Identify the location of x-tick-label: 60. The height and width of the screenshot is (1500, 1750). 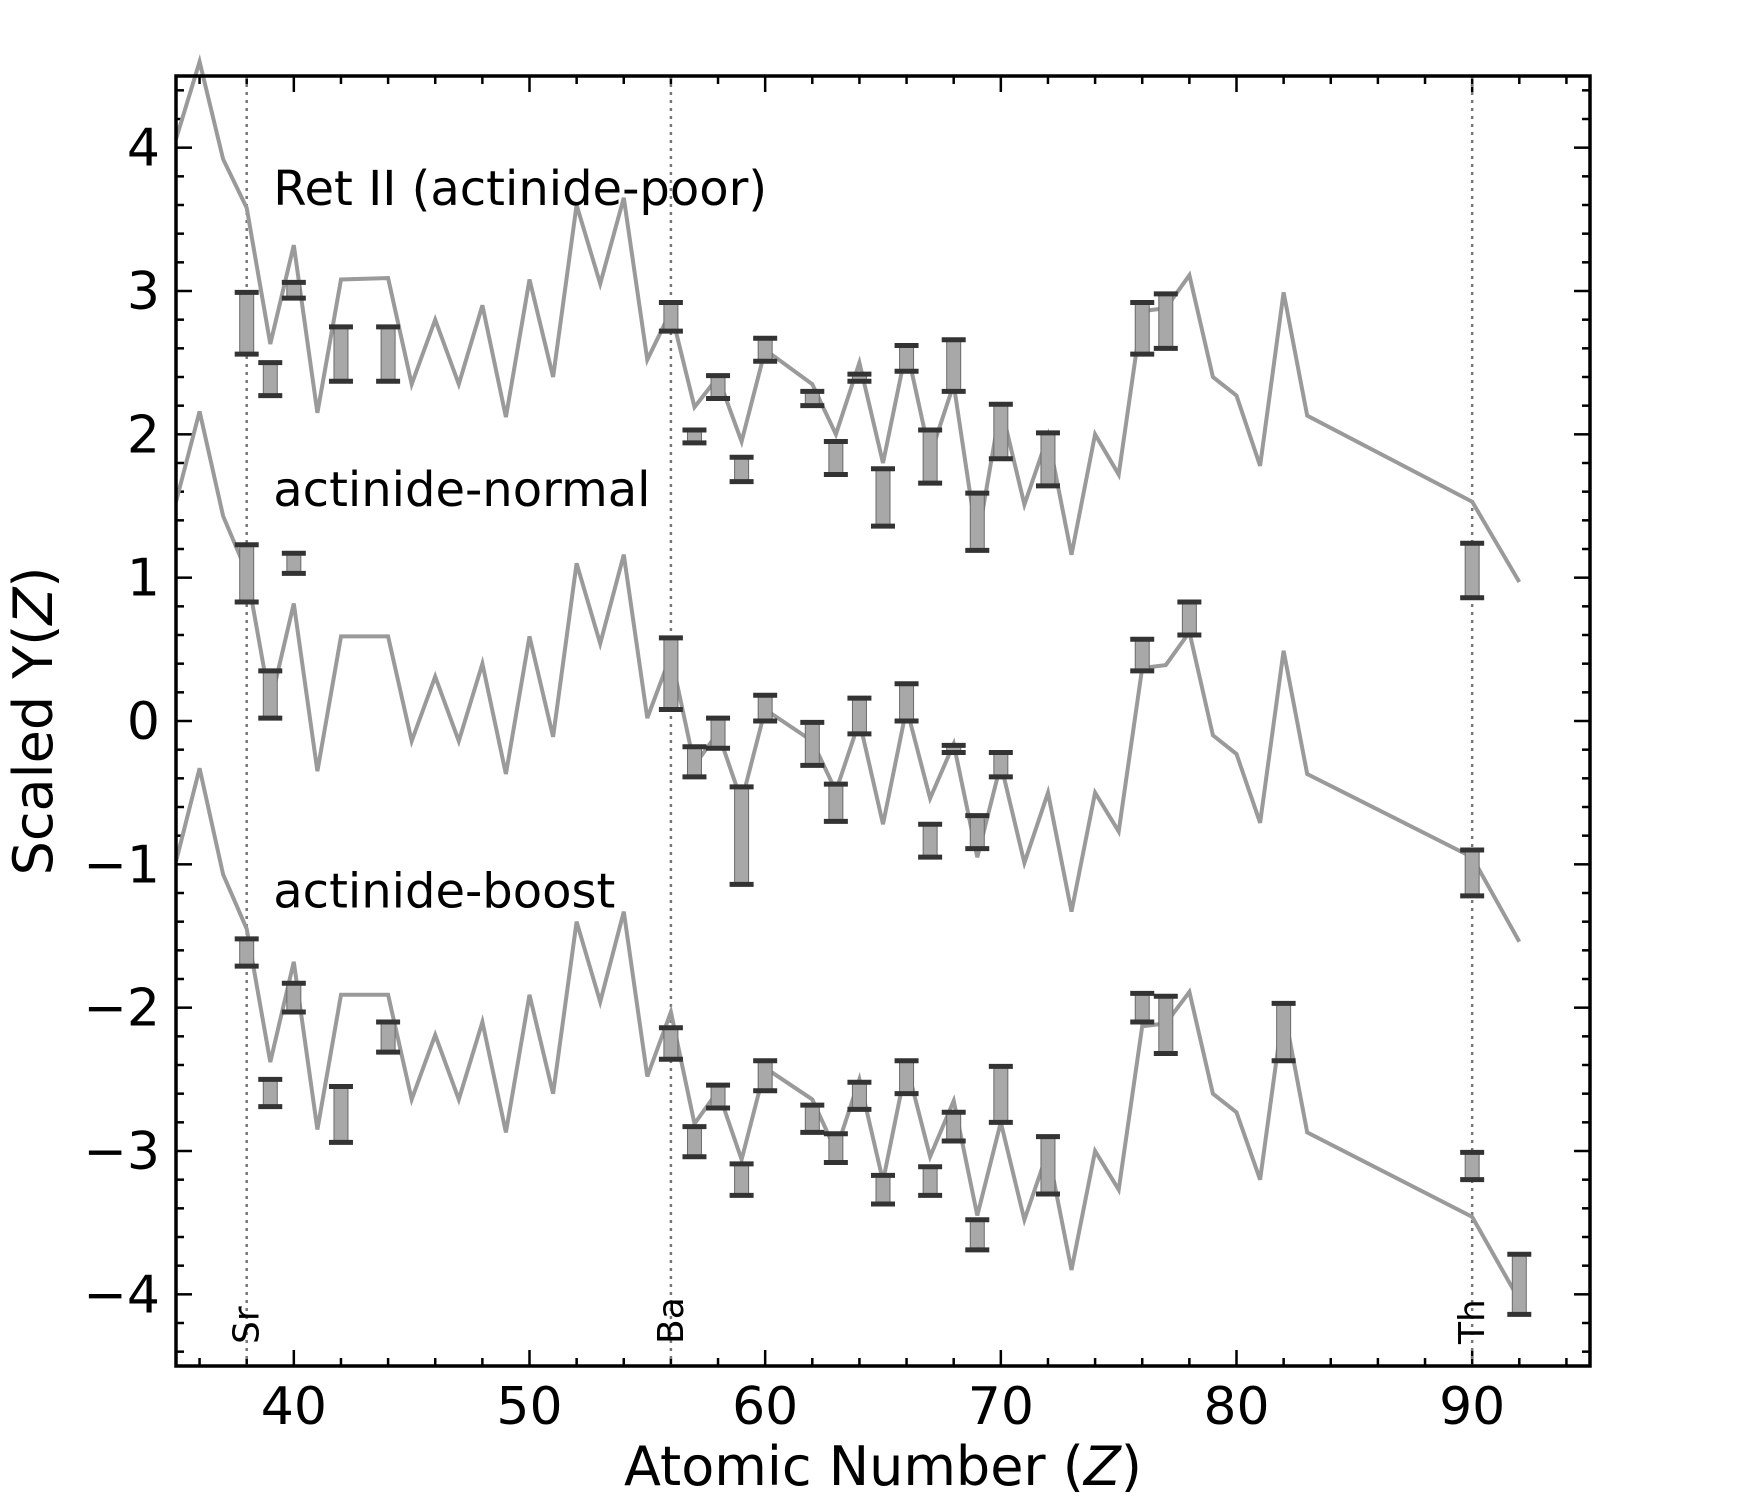
(765, 1407).